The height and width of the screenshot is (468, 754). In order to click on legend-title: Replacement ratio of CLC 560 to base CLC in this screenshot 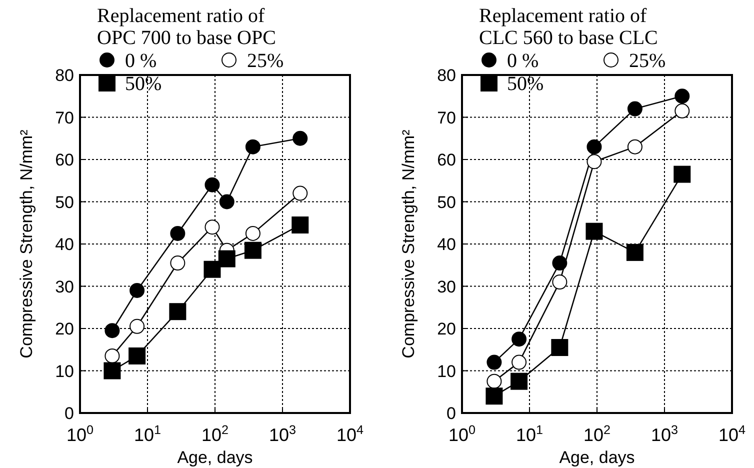, I will do `click(568, 27)`.